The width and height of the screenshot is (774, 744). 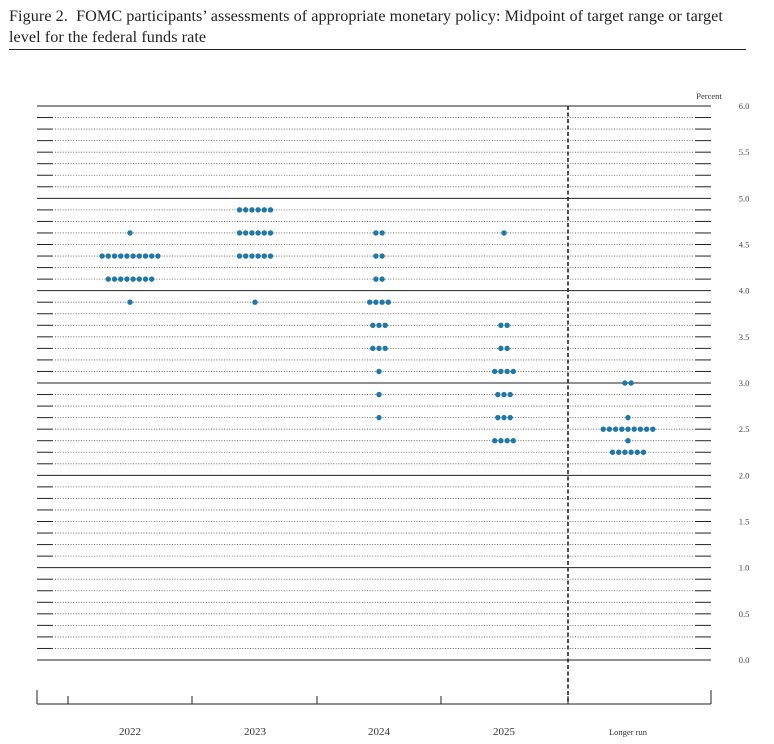 What do you see at coordinates (38, 16) in the screenshot?
I see `figure-number: Figure 2.` at bounding box center [38, 16].